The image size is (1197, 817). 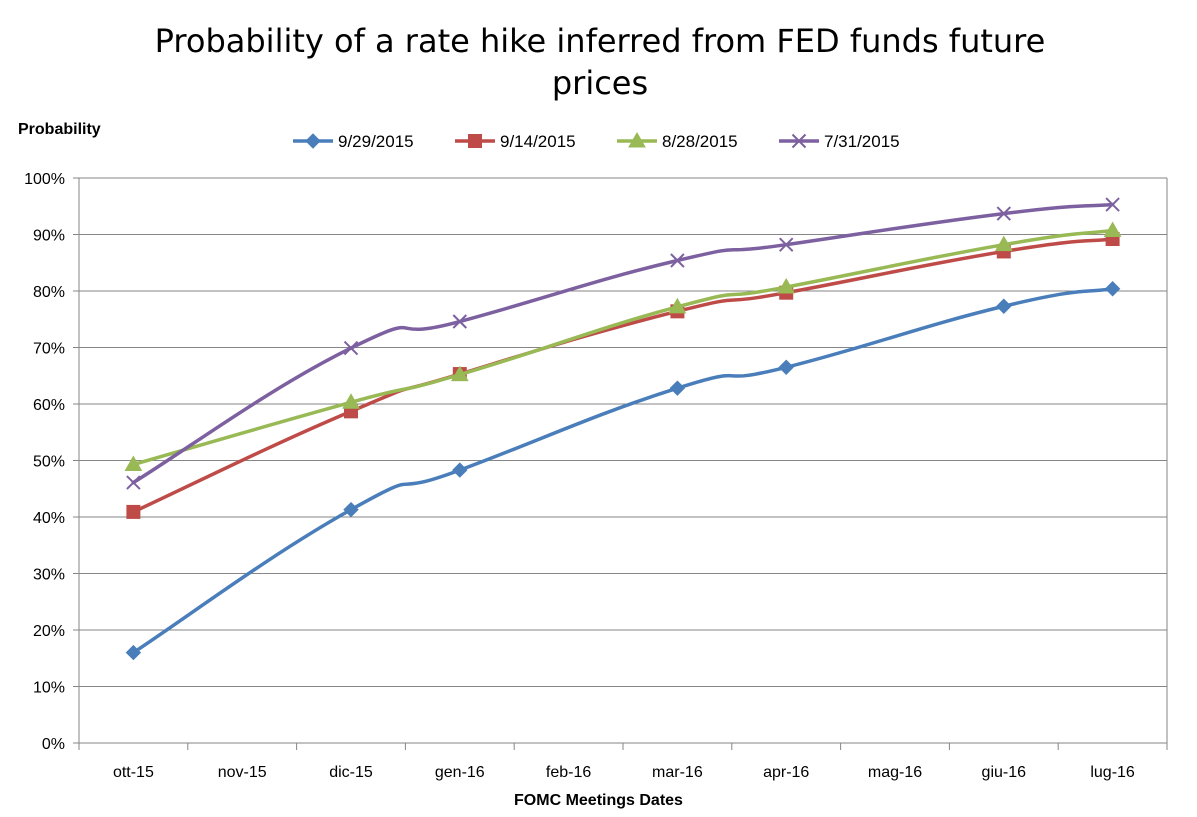 I want to click on x-tick-label: apr-16, so click(x=786, y=772).